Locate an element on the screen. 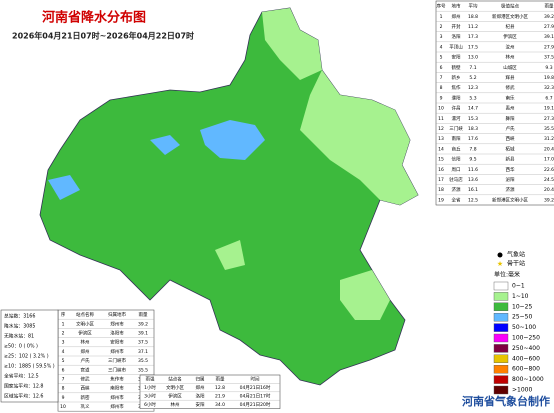  table-cell: 17.3 is located at coordinates (473, 37).